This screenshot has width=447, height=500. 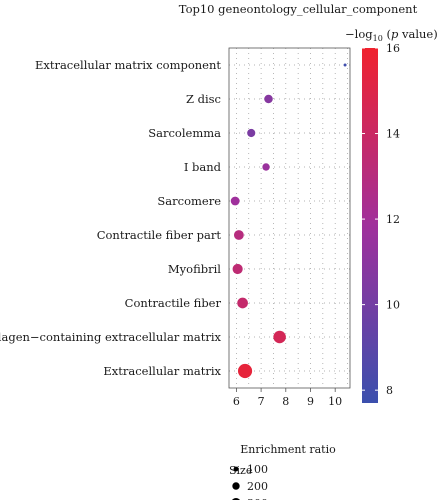 What do you see at coordinates (370, 225) in the screenshot?
I see `color-scale-bar` at bounding box center [370, 225].